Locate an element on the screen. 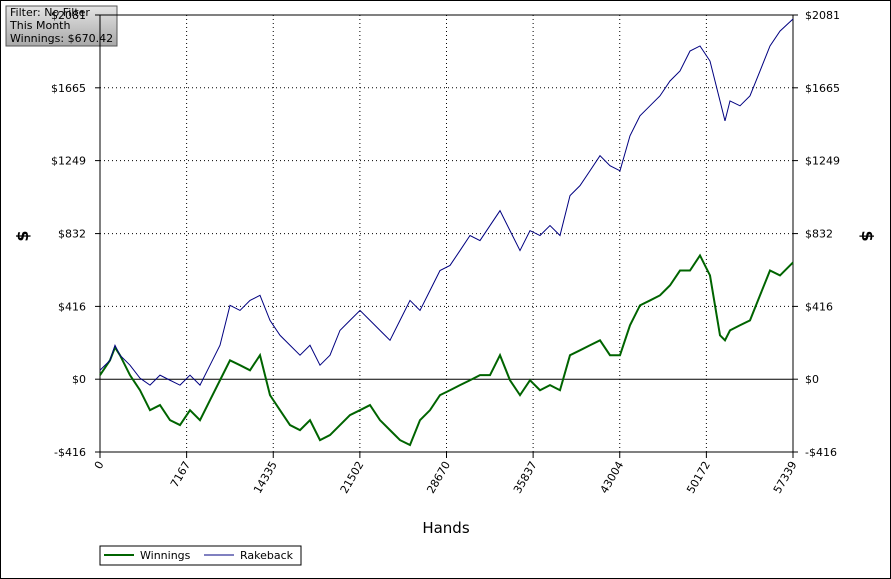 Image resolution: width=891 pixels, height=579 pixels. y2-axis-label: $ is located at coordinates (867, 235).